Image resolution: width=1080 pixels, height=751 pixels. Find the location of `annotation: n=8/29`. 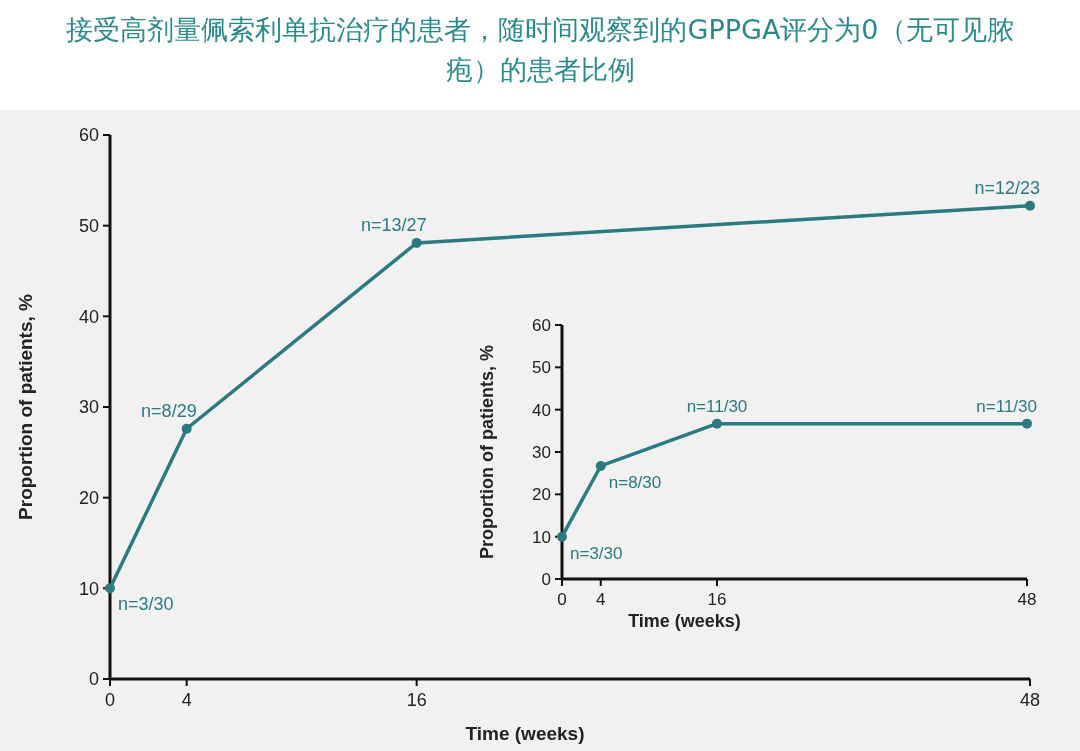

annotation: n=8/29 is located at coordinates (169, 410).